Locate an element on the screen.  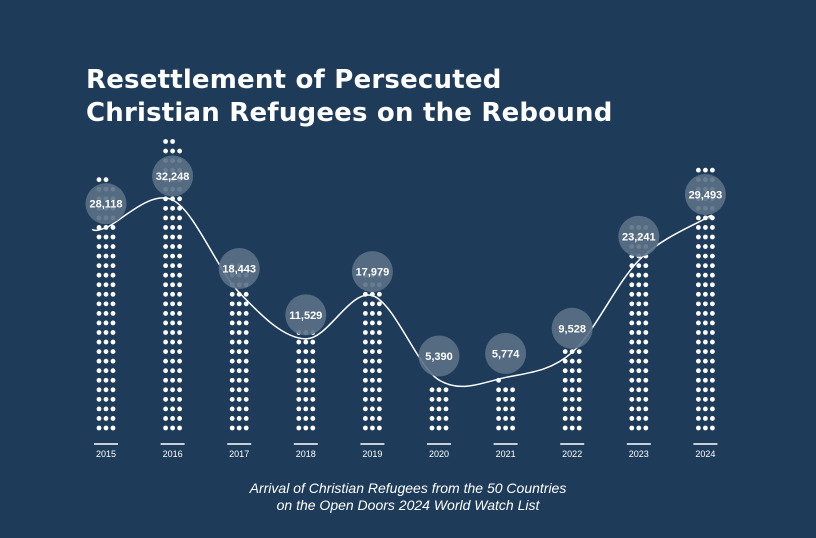
value-bubble-2017 is located at coordinates (239, 269).